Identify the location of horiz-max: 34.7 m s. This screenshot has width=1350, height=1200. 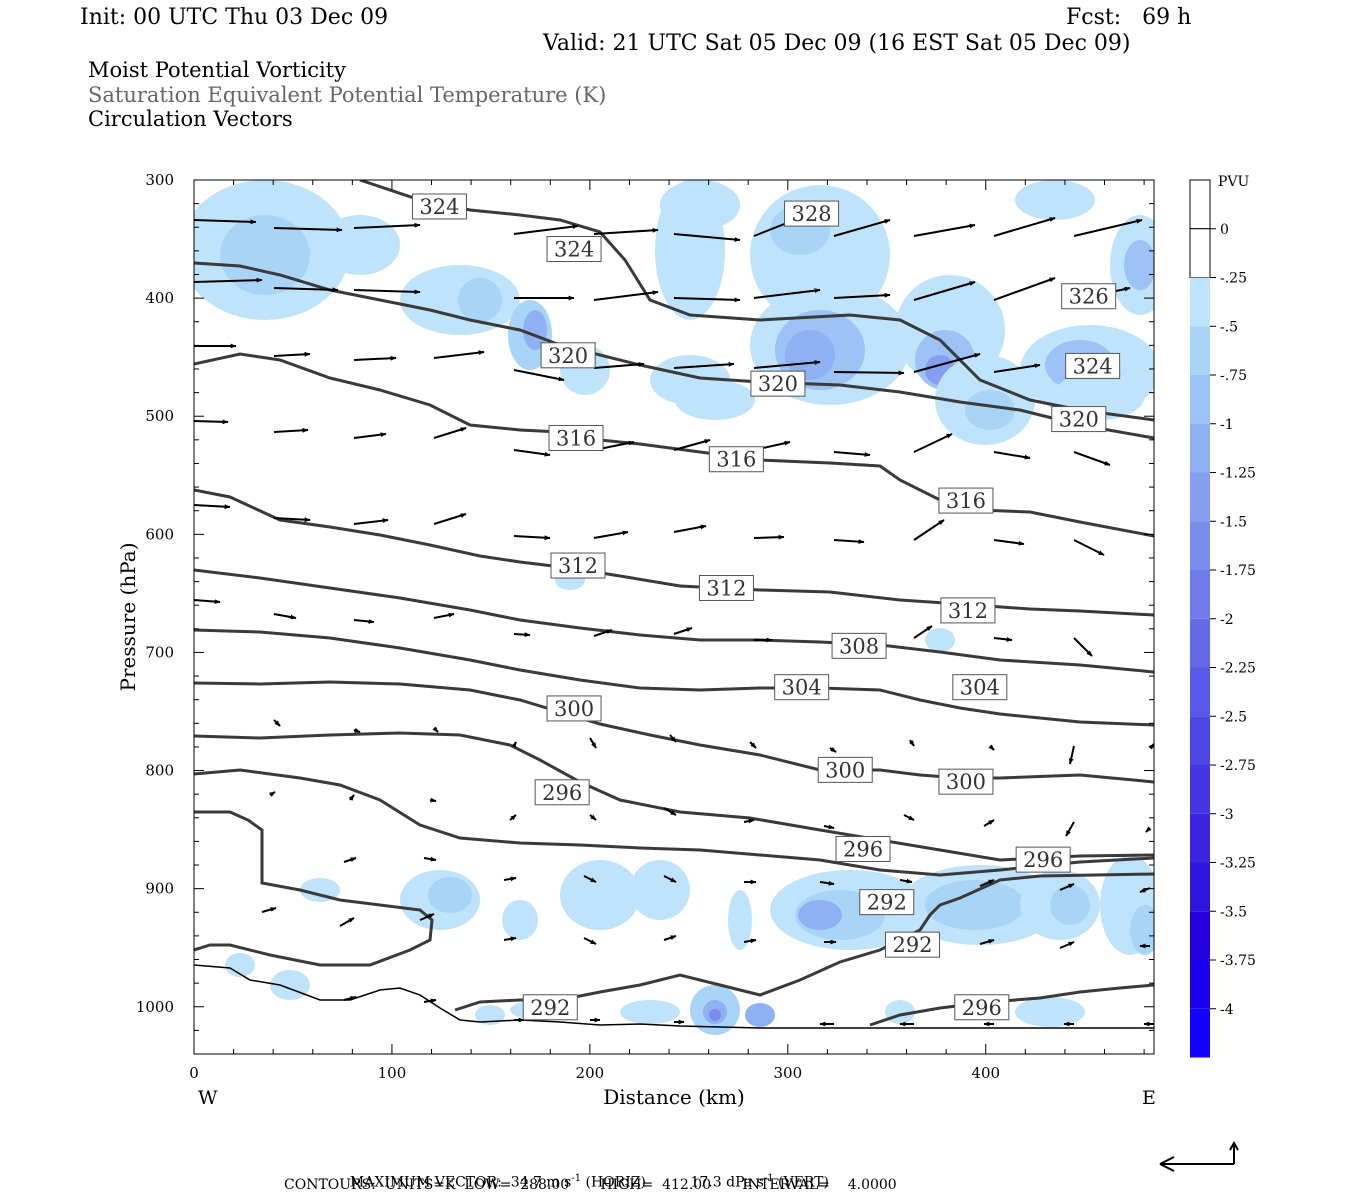
(541, 1182).